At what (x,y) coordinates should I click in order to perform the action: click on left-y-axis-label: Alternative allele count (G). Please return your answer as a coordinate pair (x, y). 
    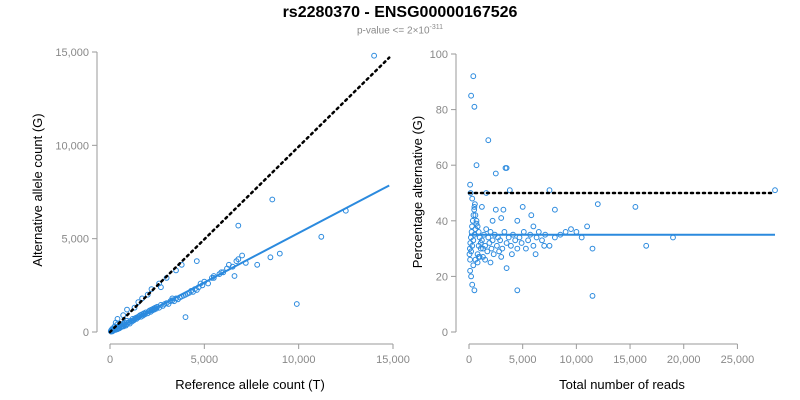
    Looking at the image, I should click on (37, 189).